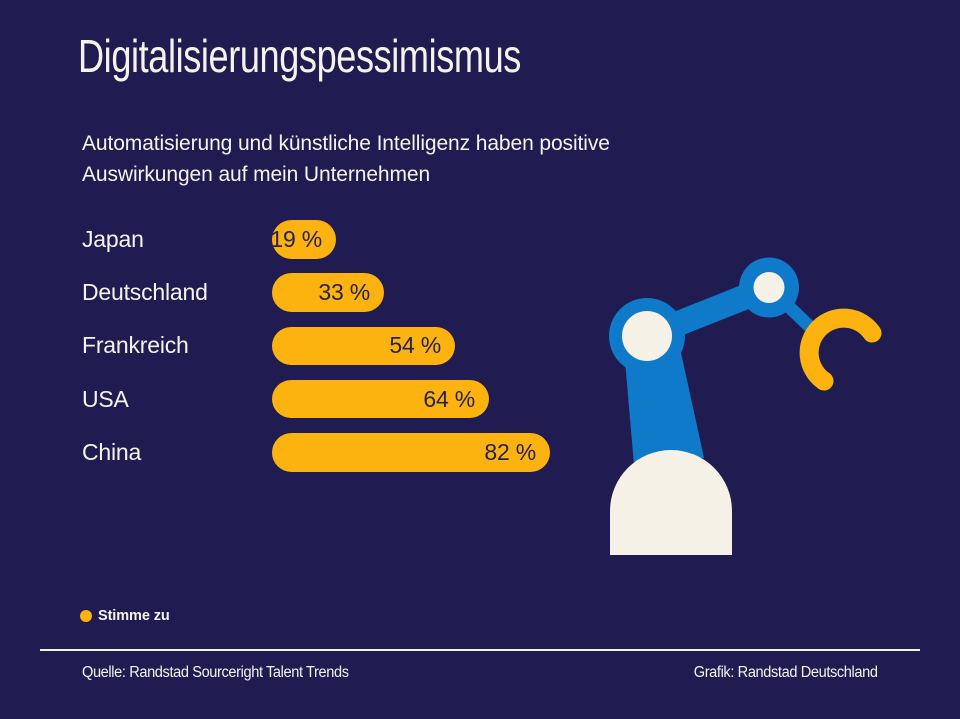 The image size is (960, 719). I want to click on value-label: 82 %, so click(510, 451).